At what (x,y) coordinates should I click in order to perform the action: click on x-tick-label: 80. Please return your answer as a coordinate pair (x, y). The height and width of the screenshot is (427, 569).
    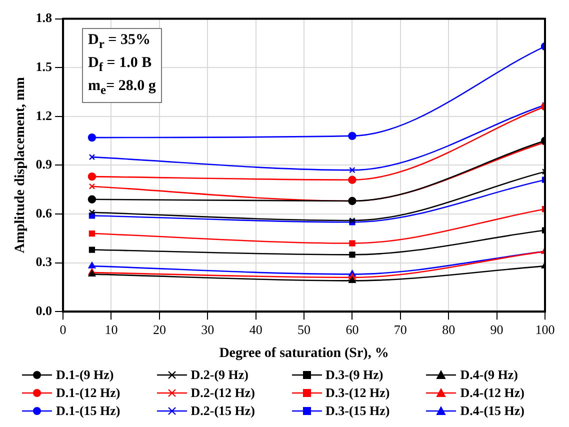
    Looking at the image, I should click on (449, 329).